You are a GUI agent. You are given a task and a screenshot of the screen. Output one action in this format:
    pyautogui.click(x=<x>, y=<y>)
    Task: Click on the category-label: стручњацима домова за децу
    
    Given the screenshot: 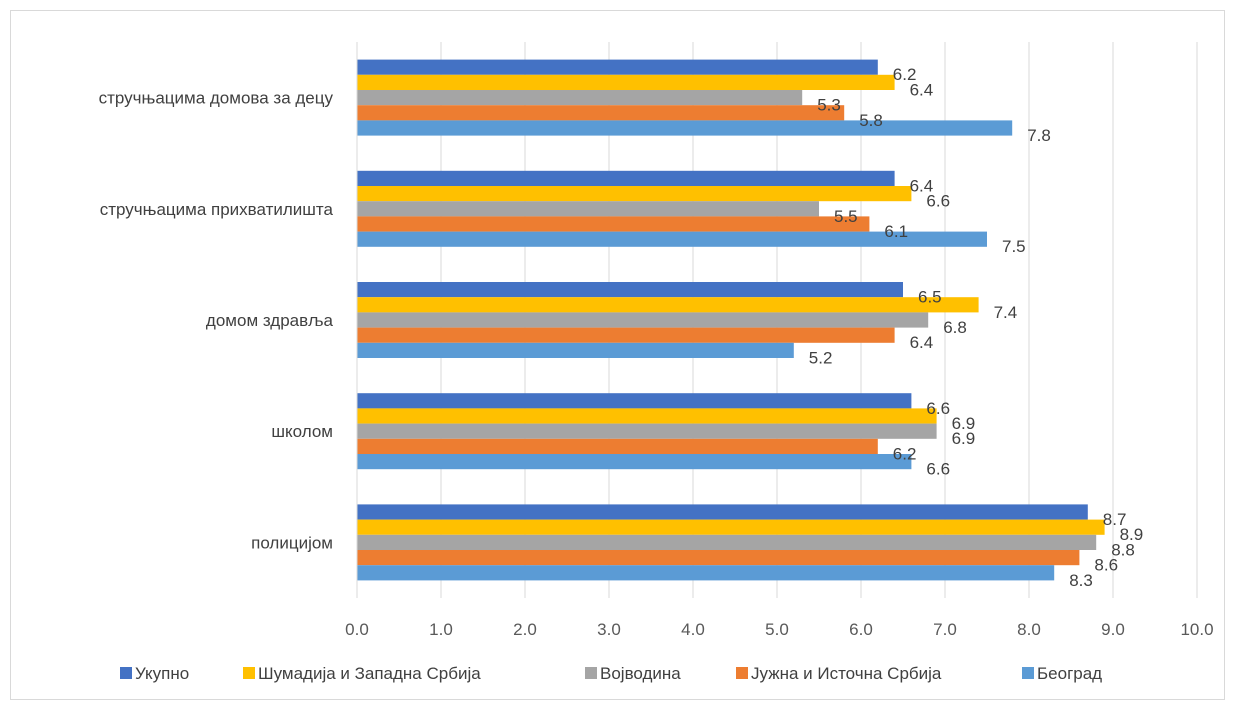 What is the action you would take?
    pyautogui.click(x=216, y=98)
    